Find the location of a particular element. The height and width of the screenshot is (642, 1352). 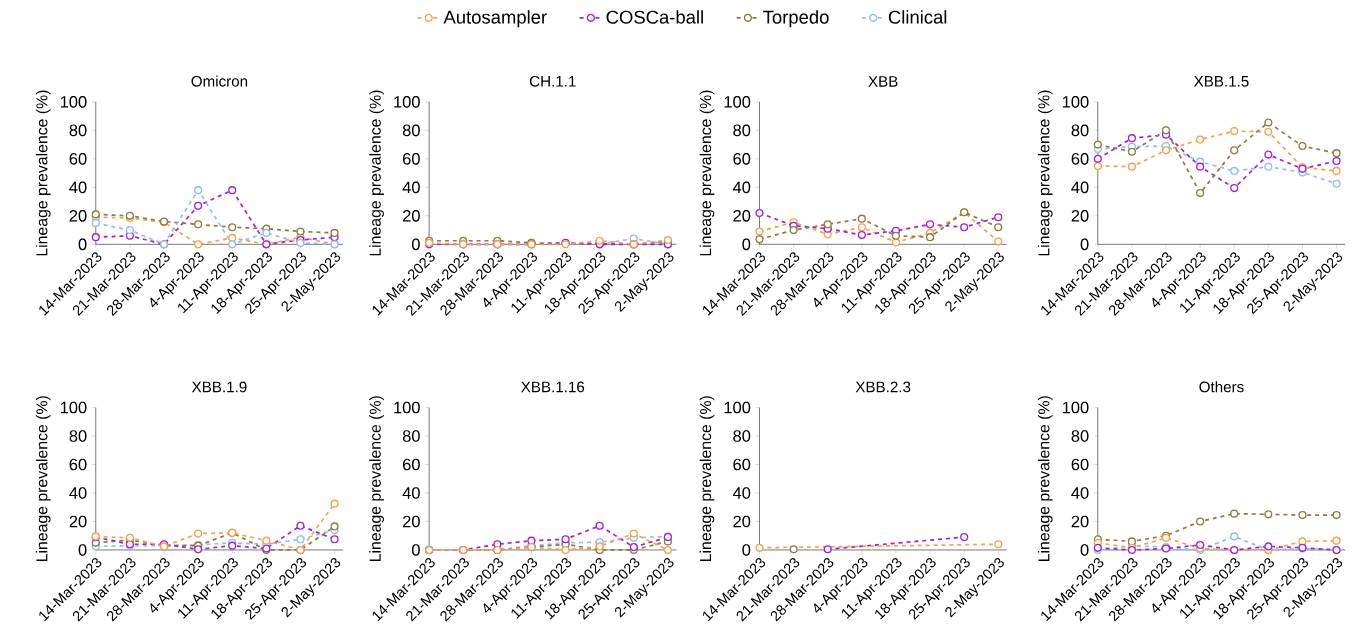

legend-label: Autosampler is located at coordinates (495, 19).